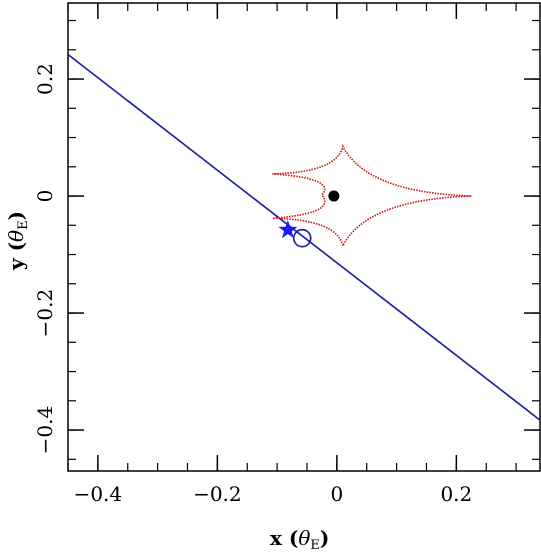 This screenshot has width=541, height=555. I want to click on y-tick-label: −0.4, so click(45, 430).